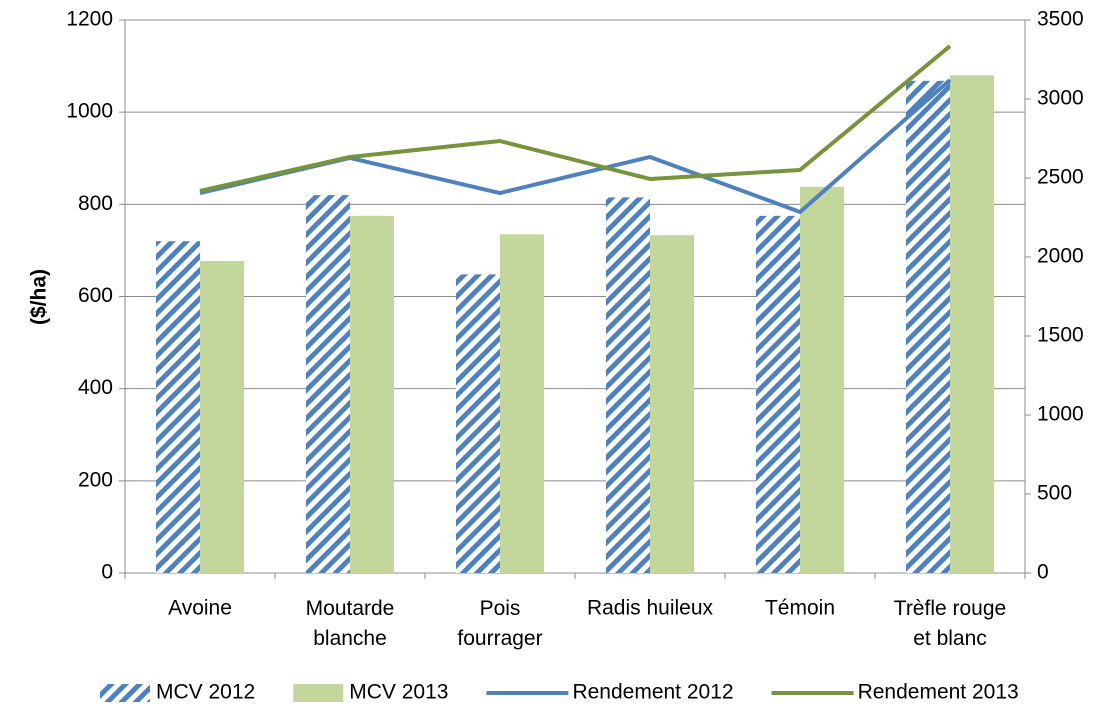 This screenshot has width=1114, height=715. Describe the element at coordinates (950, 623) in the screenshot. I see `x-tick-label: Trèfle rouge et blanc` at that location.